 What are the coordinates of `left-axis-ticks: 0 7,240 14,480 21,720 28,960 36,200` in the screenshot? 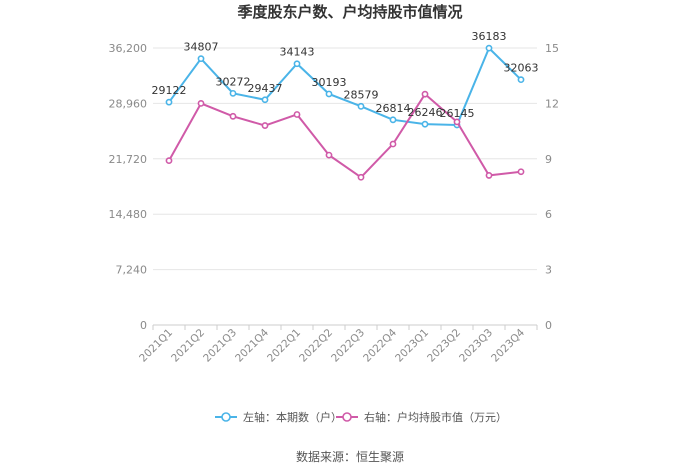 It's located at (128, 187).